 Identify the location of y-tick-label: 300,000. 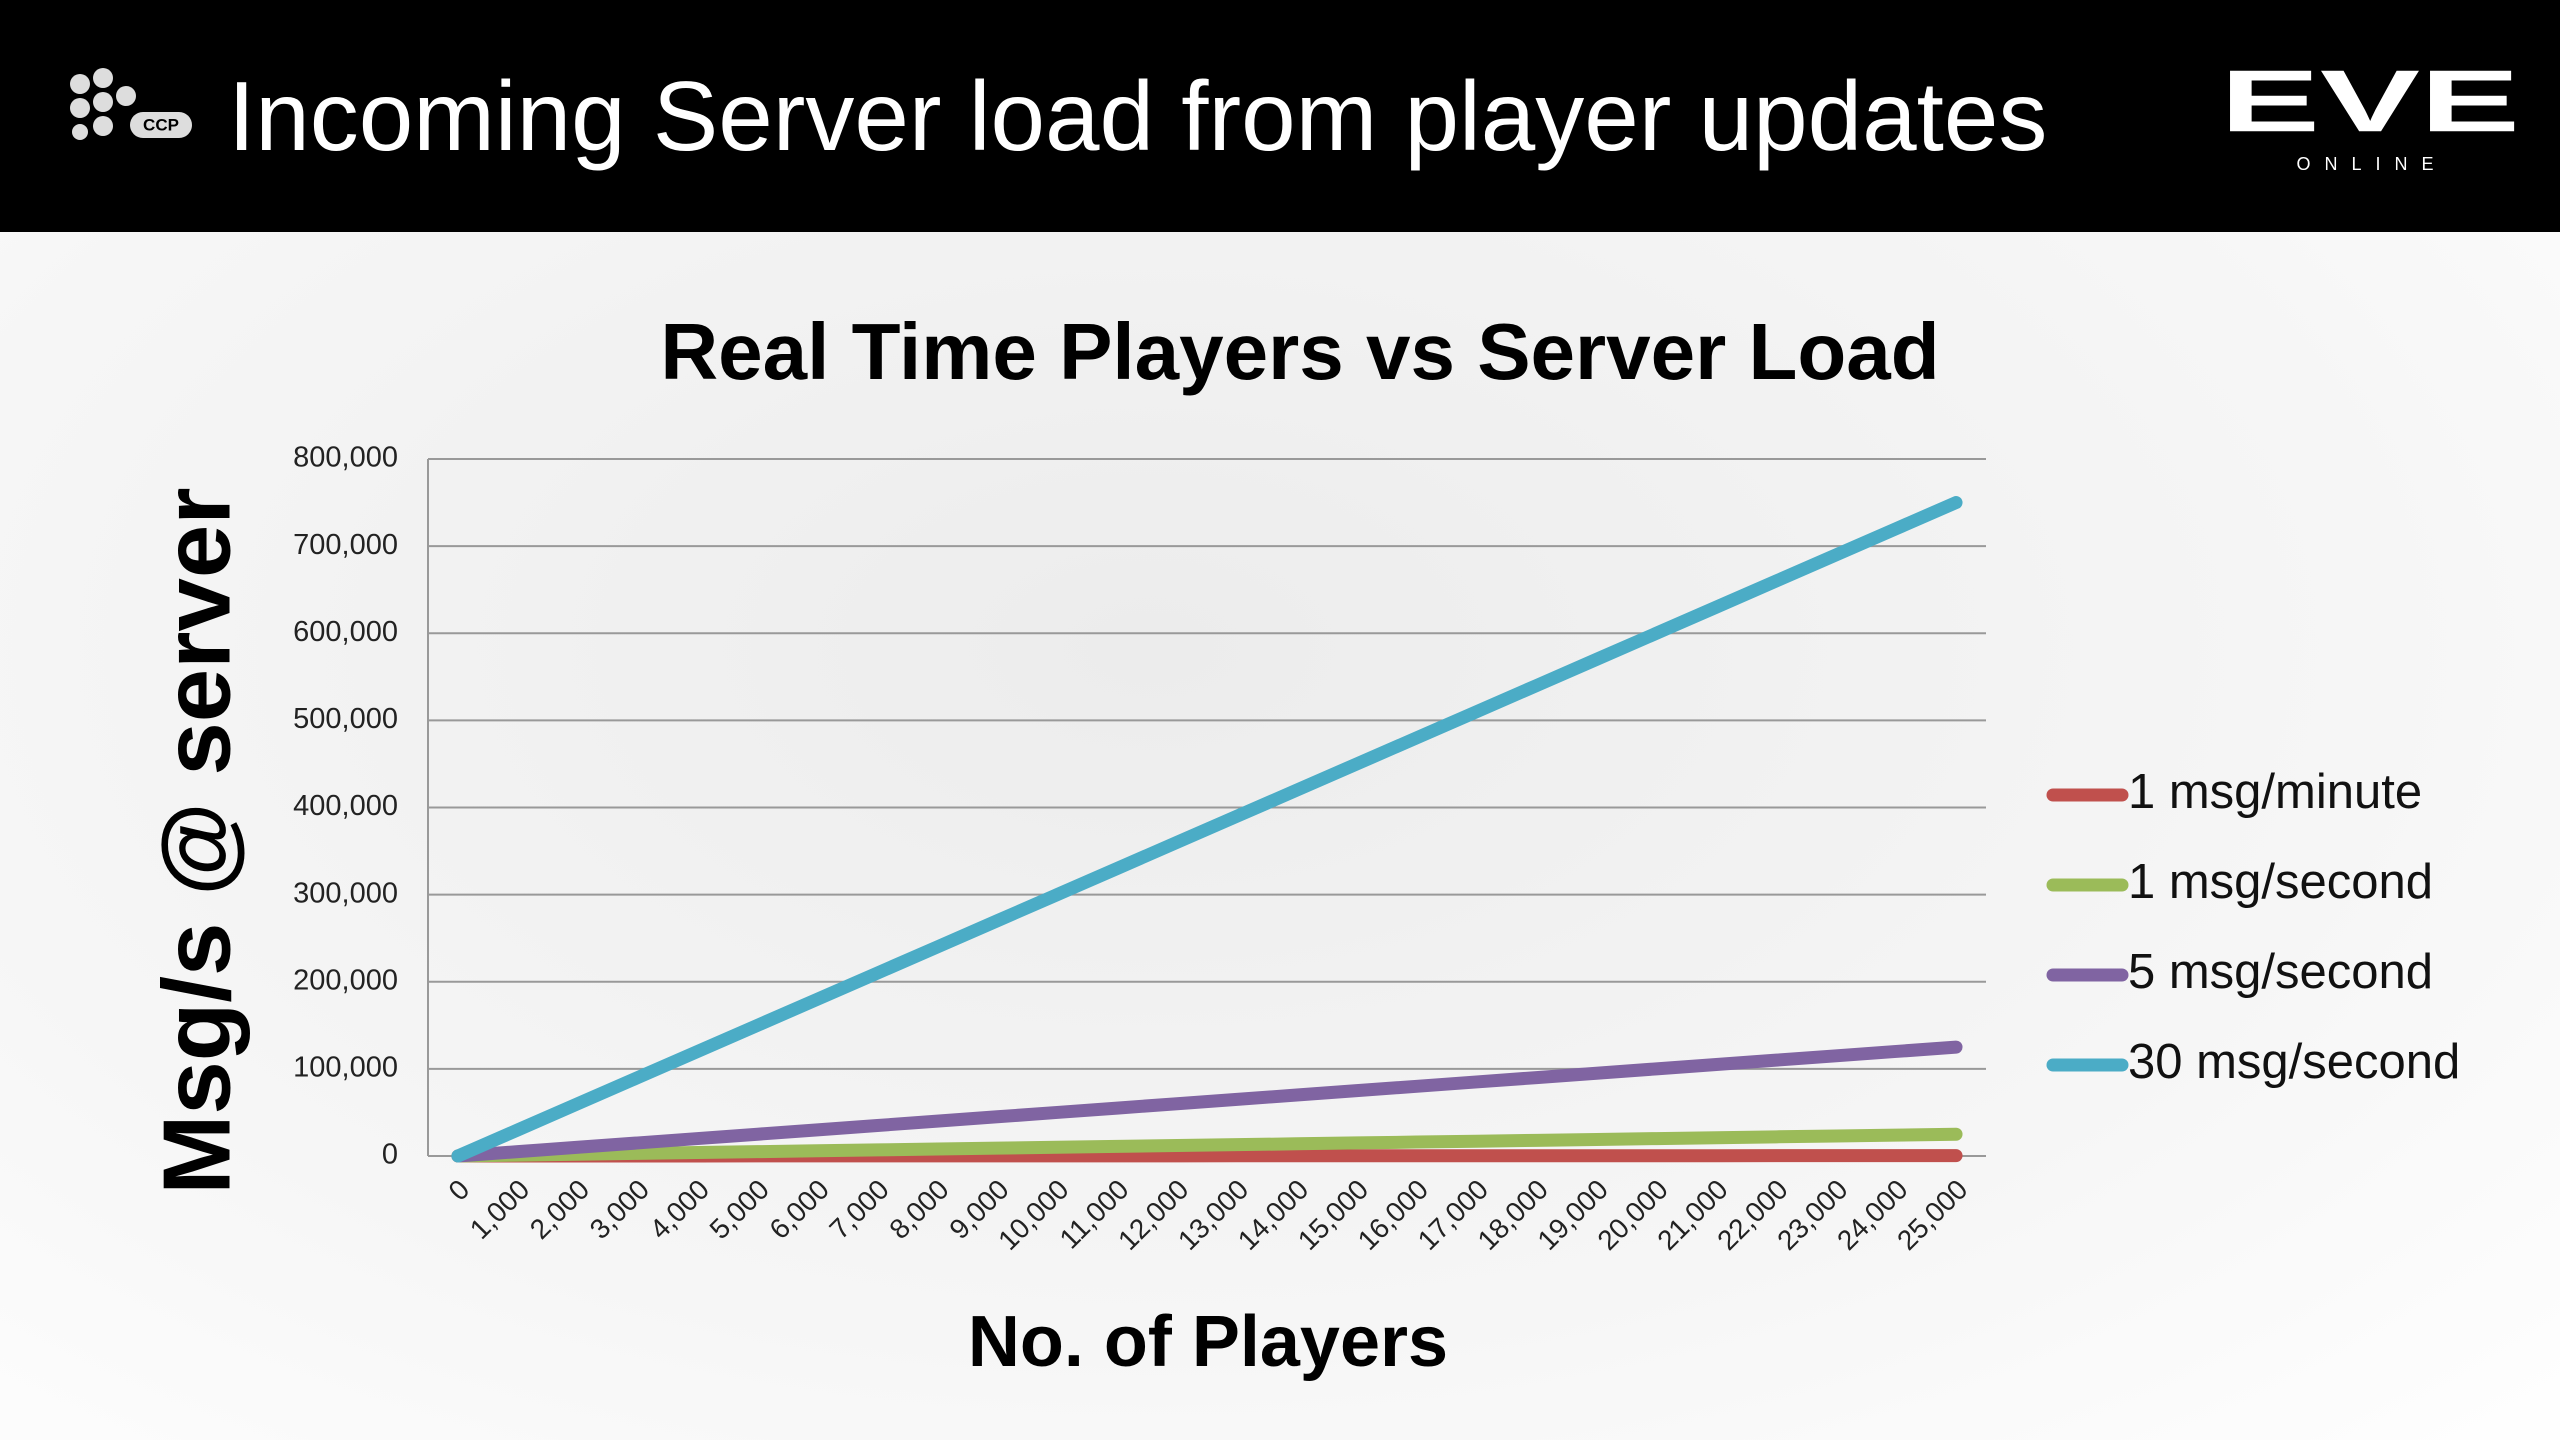
(345, 893).